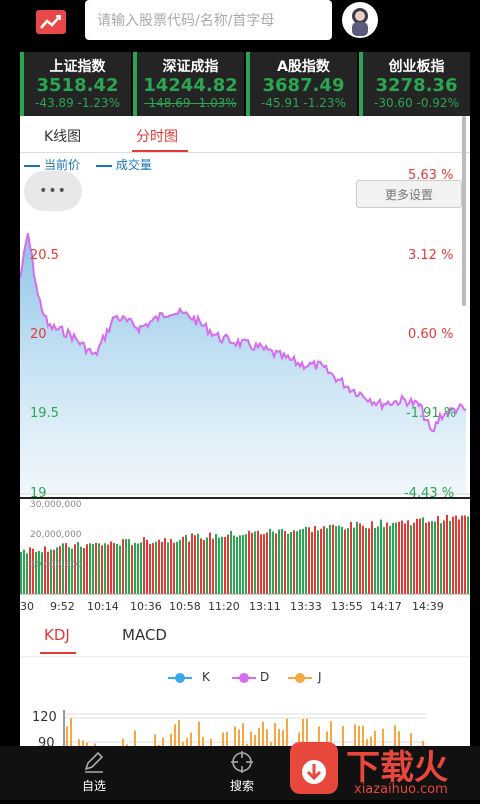  Describe the element at coordinates (56, 535) in the screenshot. I see `volume-axis-label: 20,000,000` at that location.